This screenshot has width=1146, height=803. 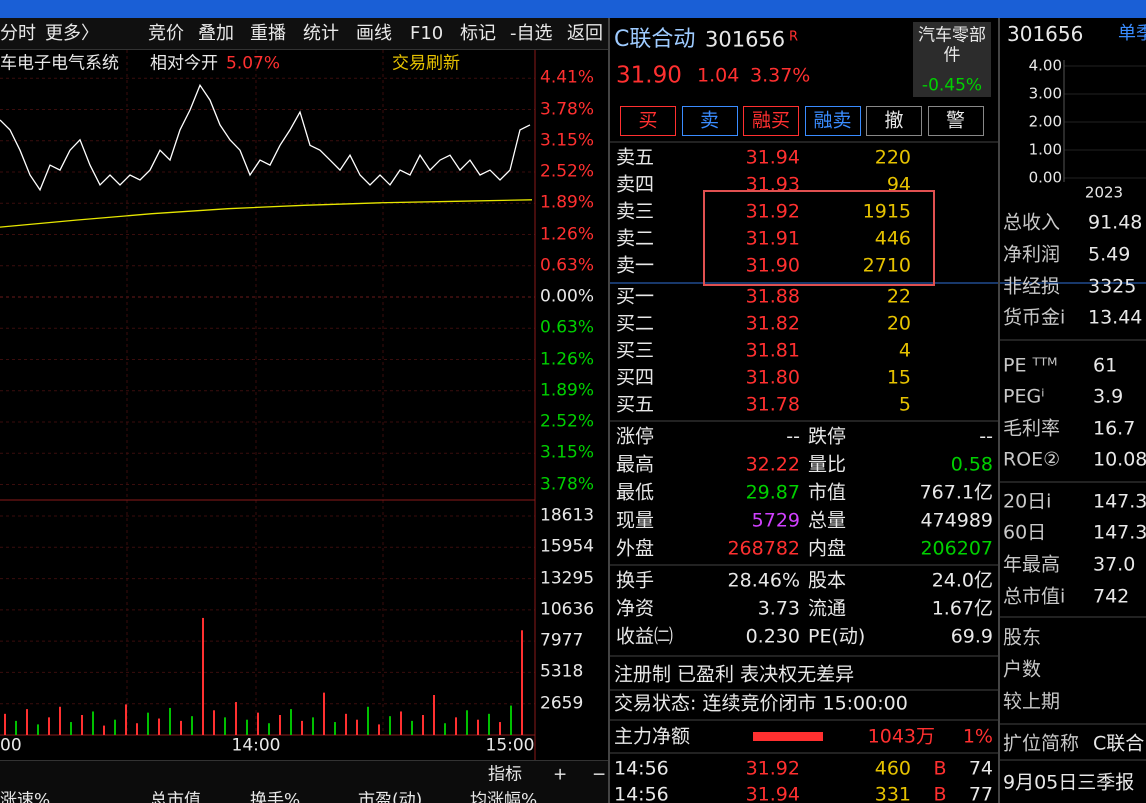 I want to click on toolbar-button: 标记, so click(x=478, y=33).